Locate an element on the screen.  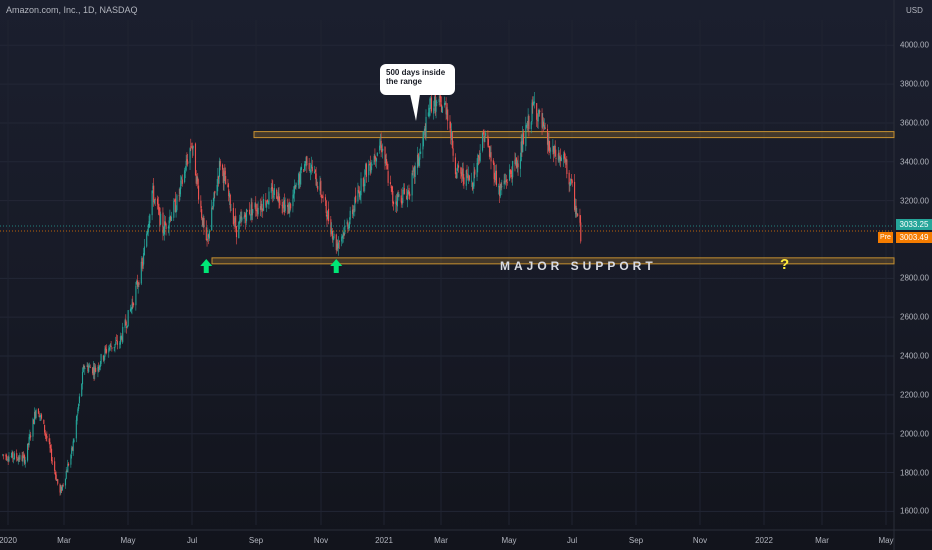
currency-label: USD is located at coordinates (914, 10).